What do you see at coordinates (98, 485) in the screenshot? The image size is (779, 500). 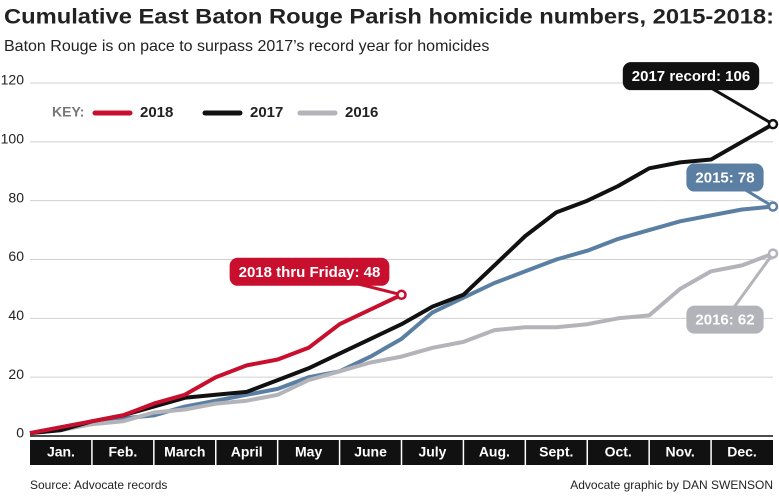 I see `source: Source: Advocate records` at bounding box center [98, 485].